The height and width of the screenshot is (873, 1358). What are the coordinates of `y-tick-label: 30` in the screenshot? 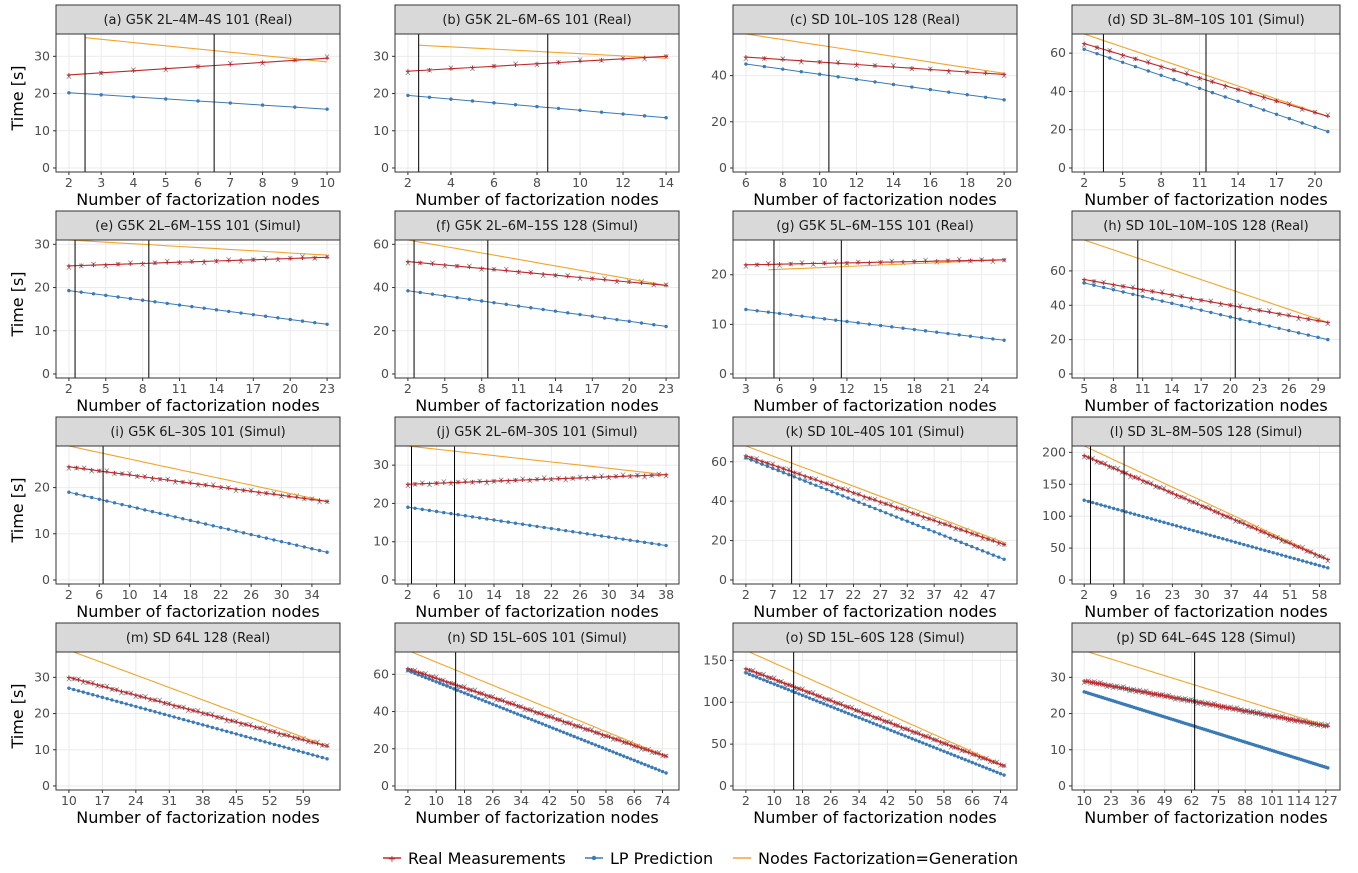 It's located at (42, 676).